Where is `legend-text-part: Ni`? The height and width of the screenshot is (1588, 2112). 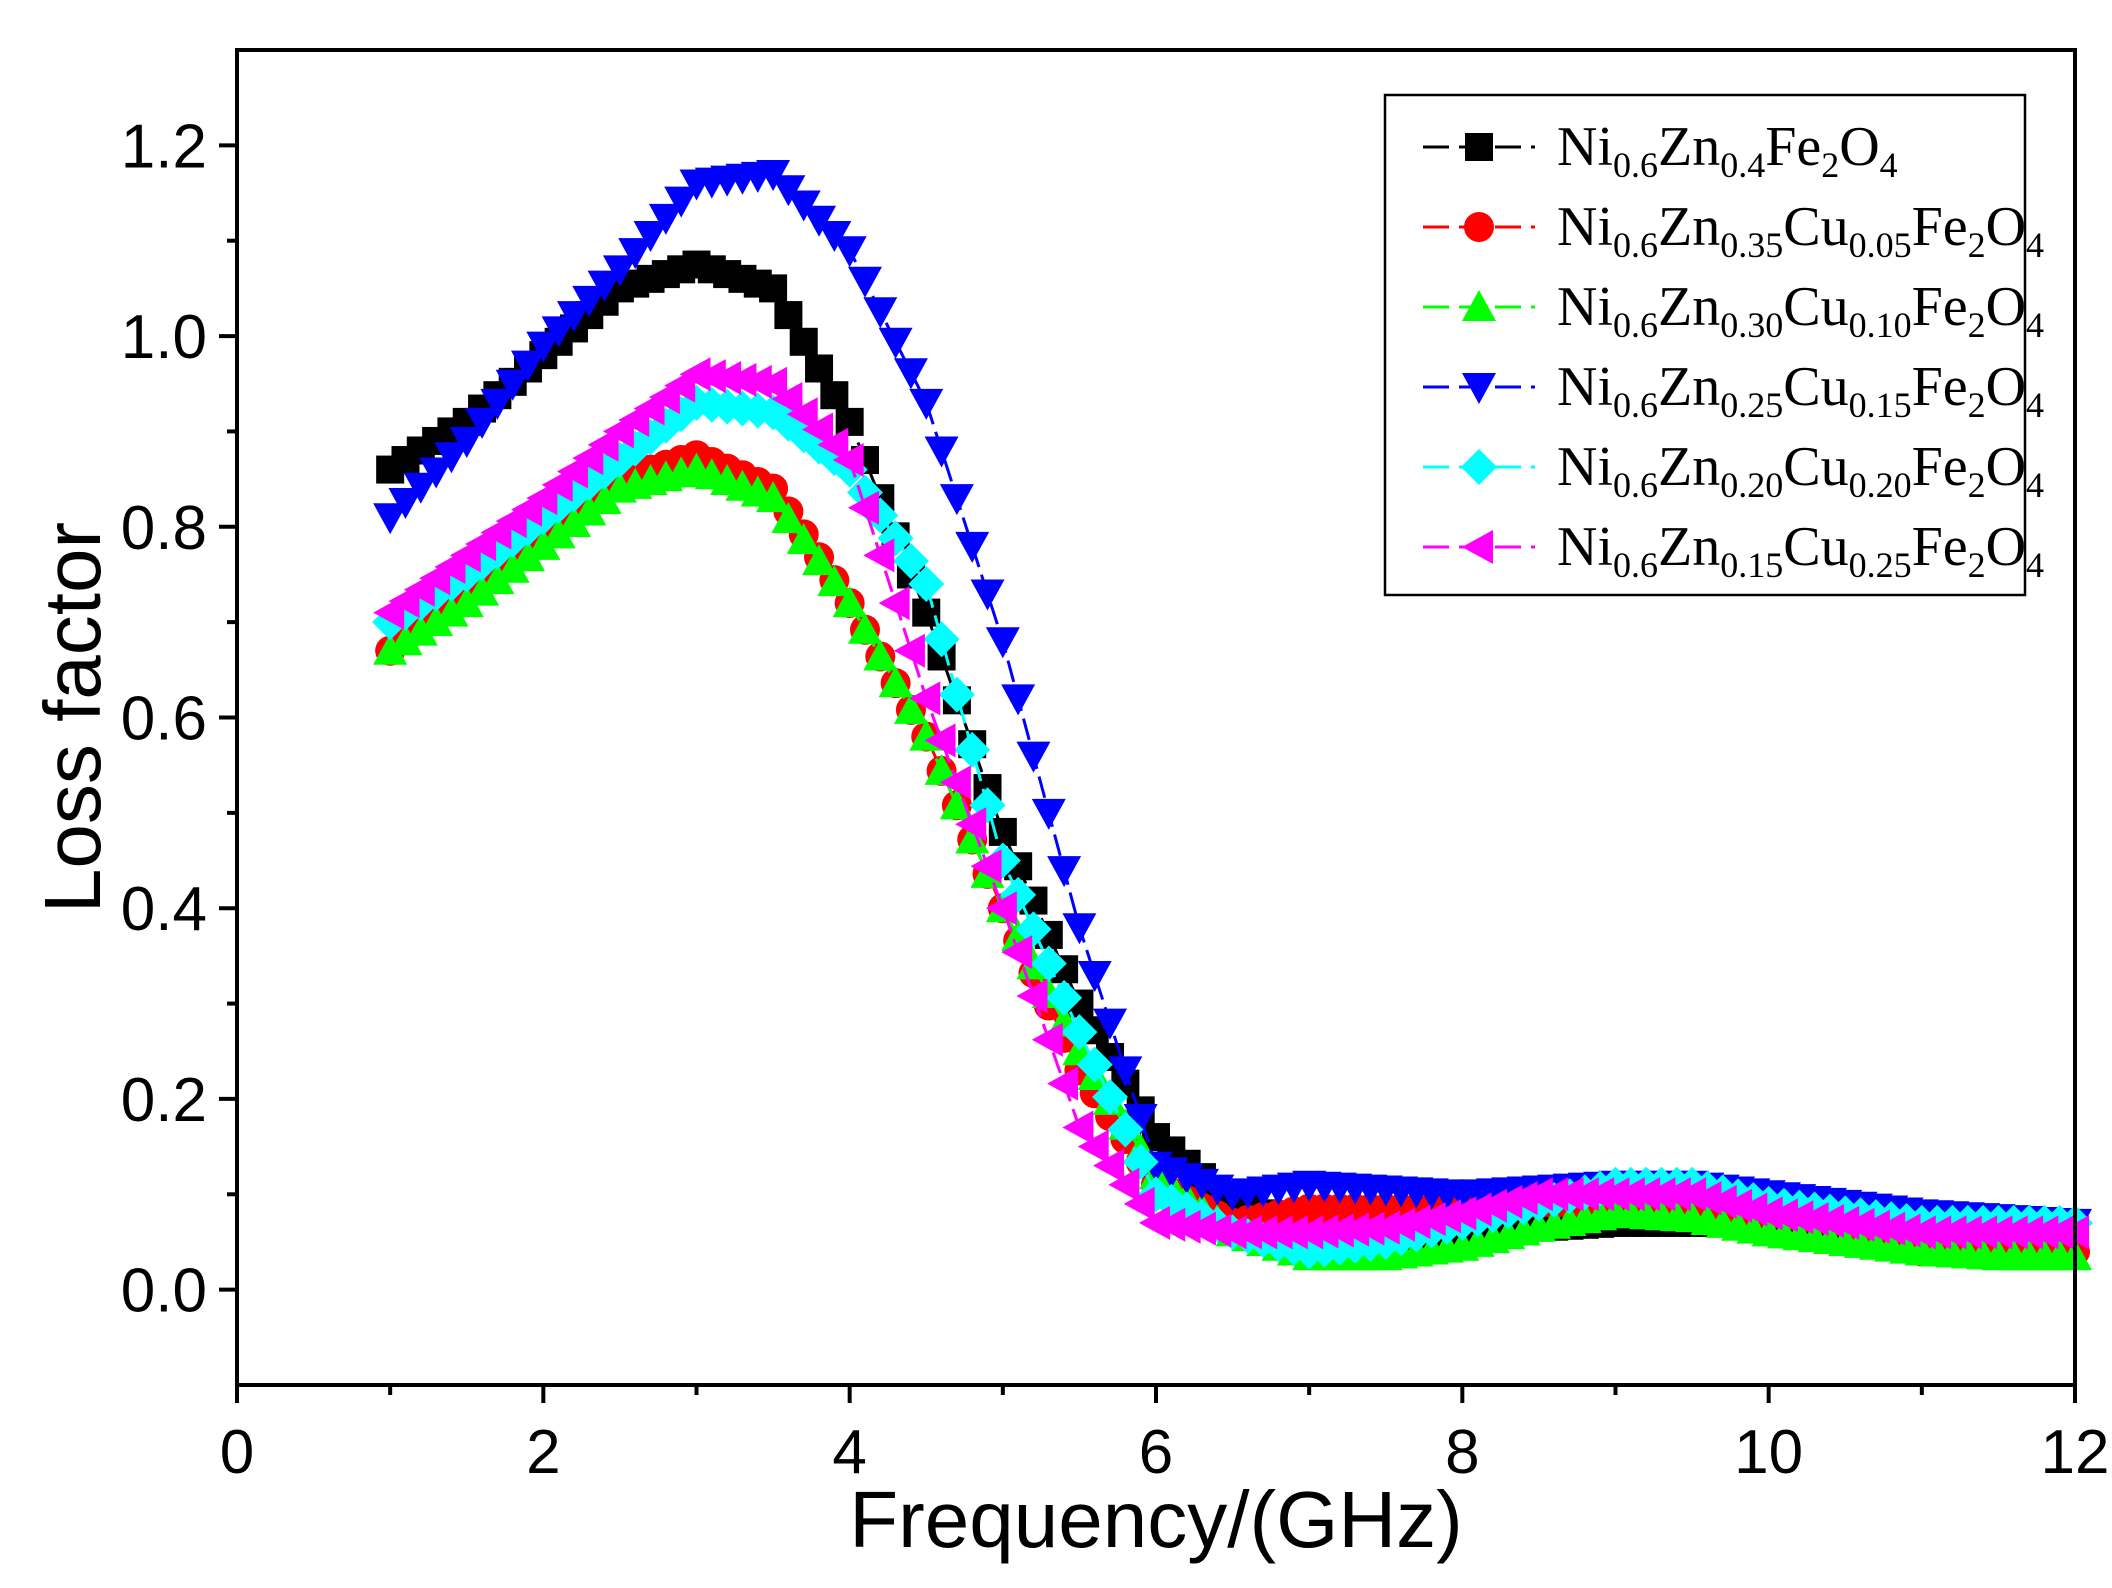 legend-text-part: Ni is located at coordinates (1585, 547).